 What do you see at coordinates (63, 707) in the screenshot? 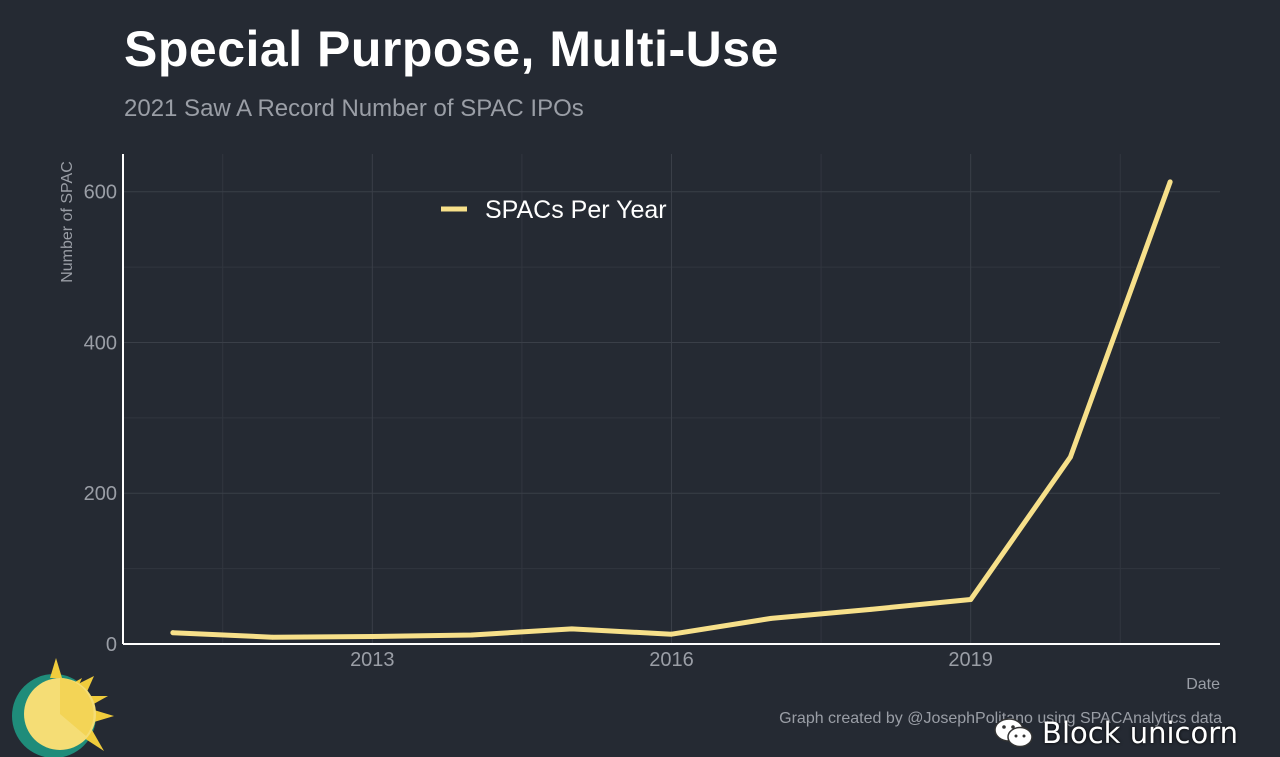
I see `sun-logo-icon` at bounding box center [63, 707].